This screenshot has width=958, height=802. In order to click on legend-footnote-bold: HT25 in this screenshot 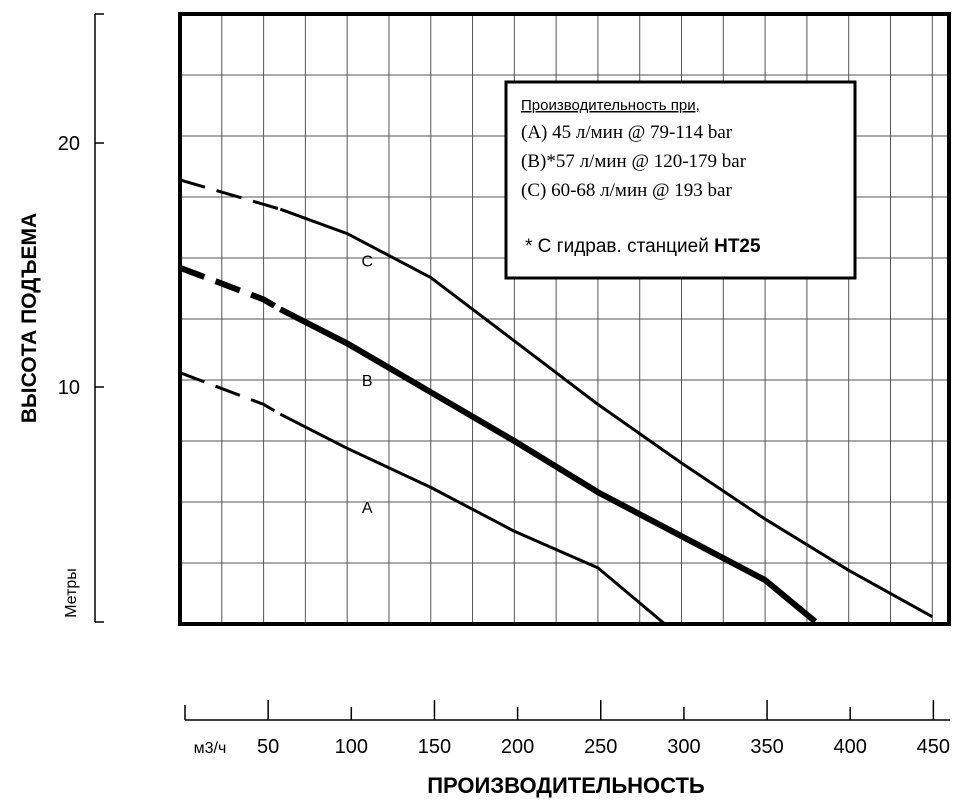, I will do `click(737, 246)`.